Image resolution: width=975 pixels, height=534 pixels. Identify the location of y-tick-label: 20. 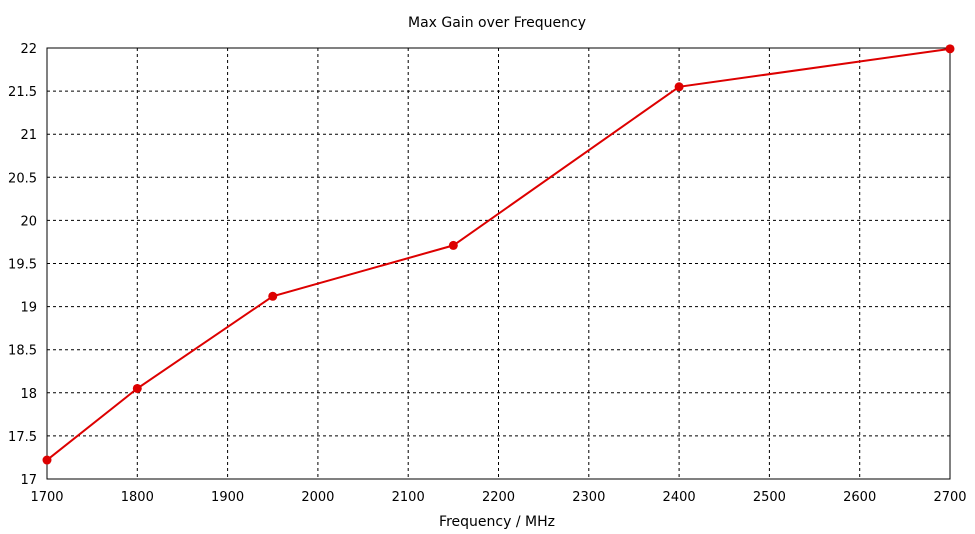
(28, 221).